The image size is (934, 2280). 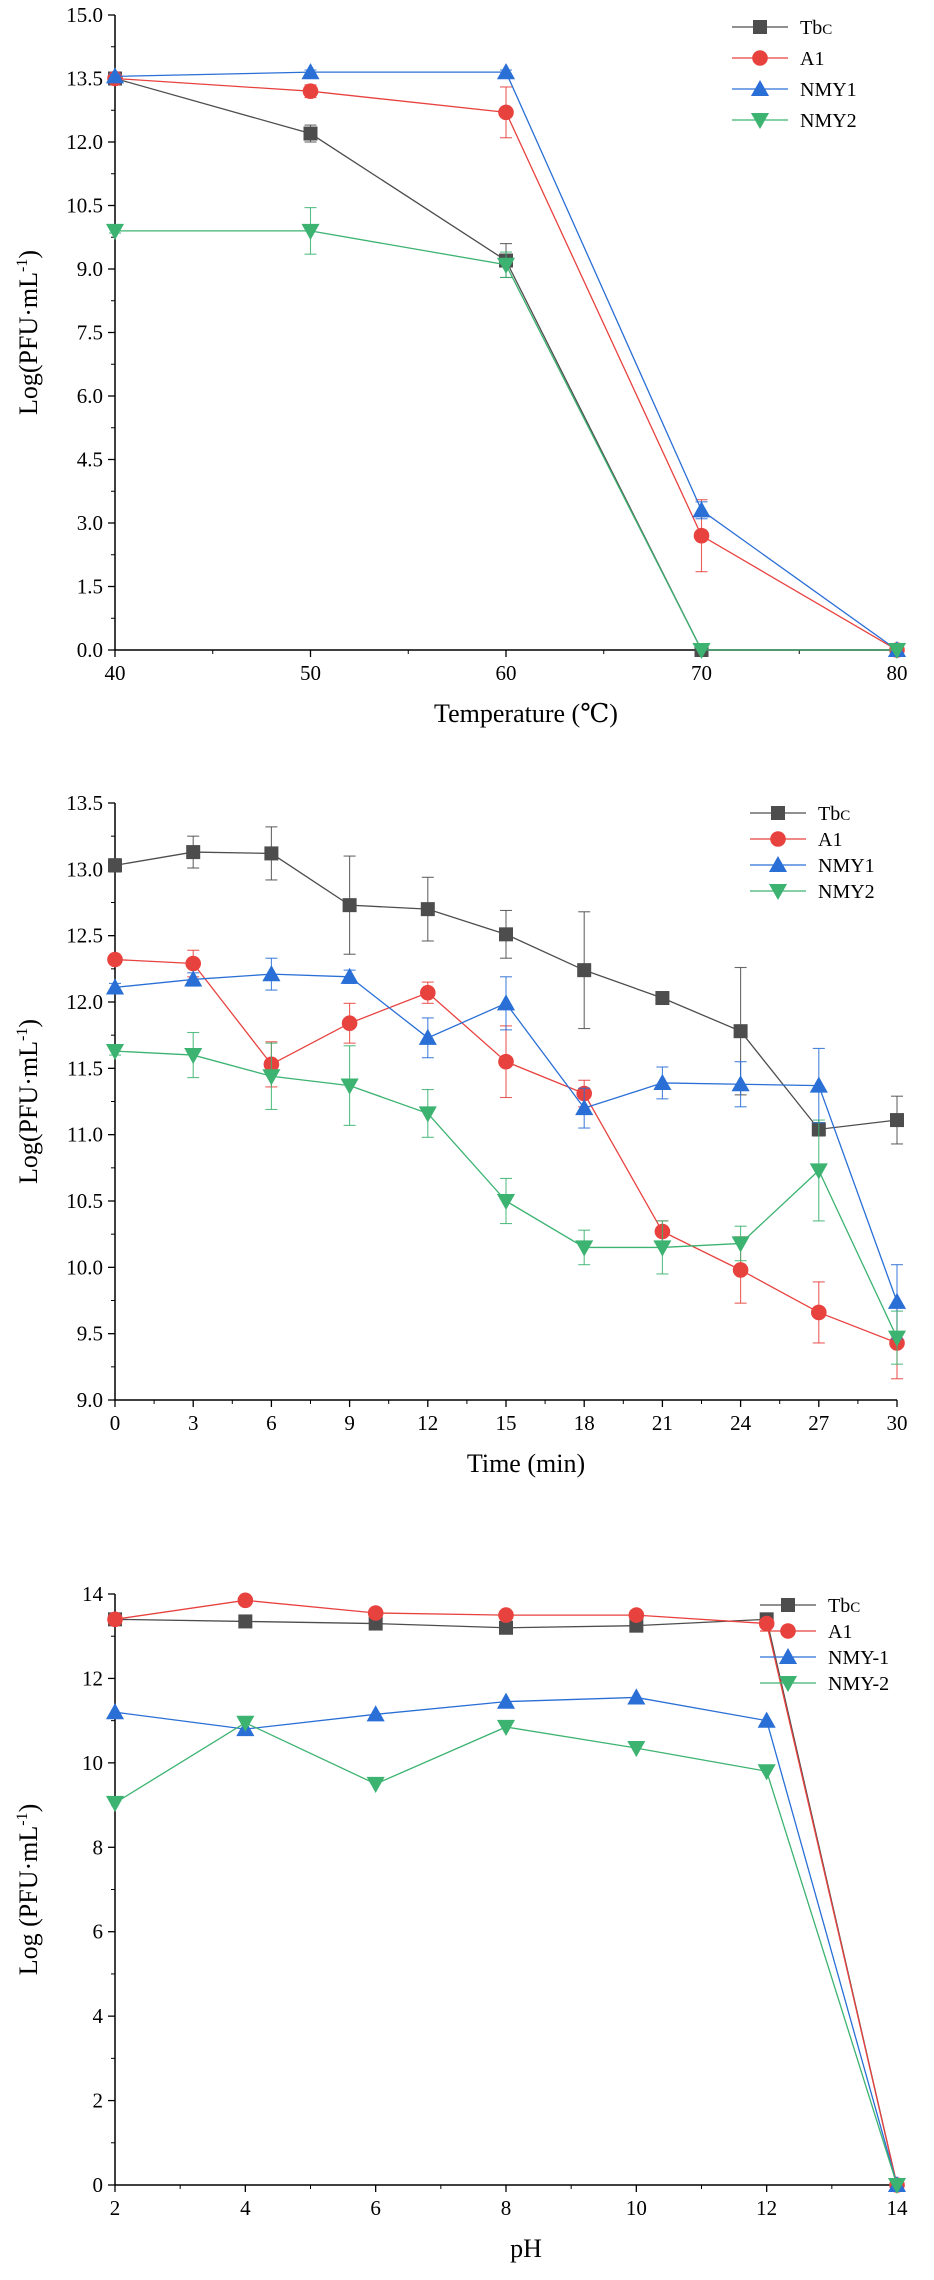 What do you see at coordinates (84, 869) in the screenshot?
I see `y-tick-label: 13.0` at bounding box center [84, 869].